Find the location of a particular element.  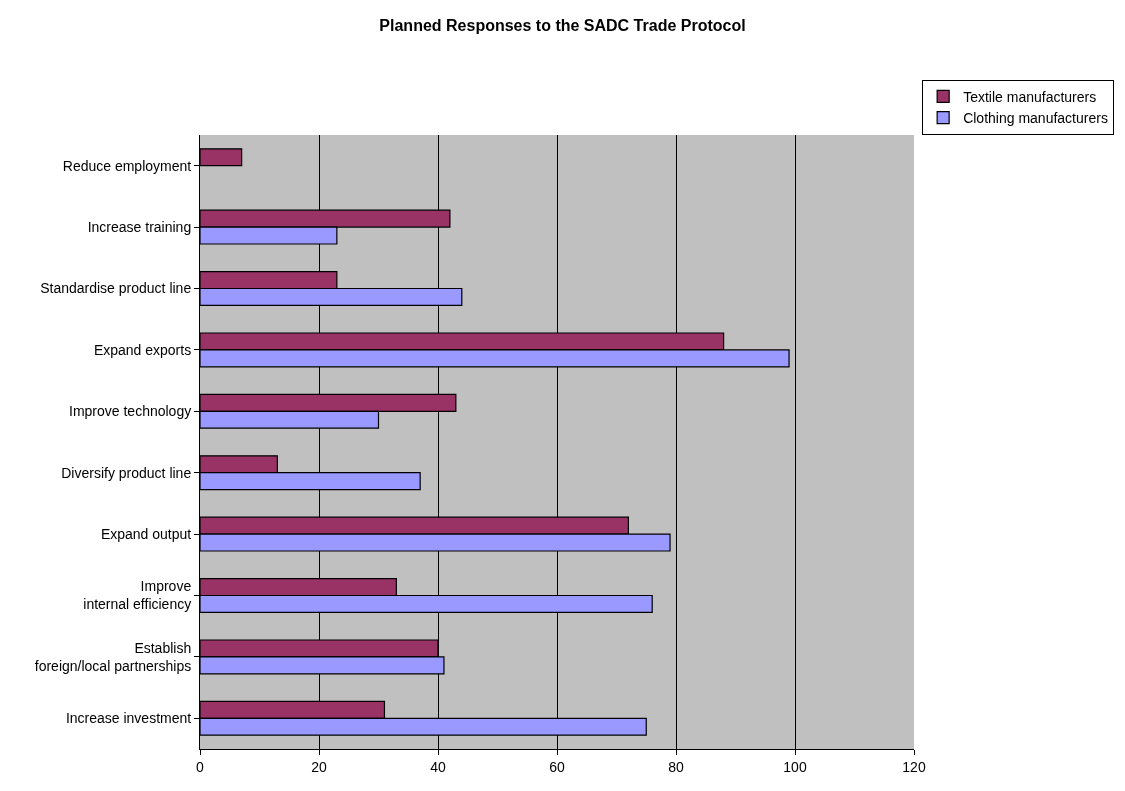

x-tick-label: 120 is located at coordinates (914, 766).